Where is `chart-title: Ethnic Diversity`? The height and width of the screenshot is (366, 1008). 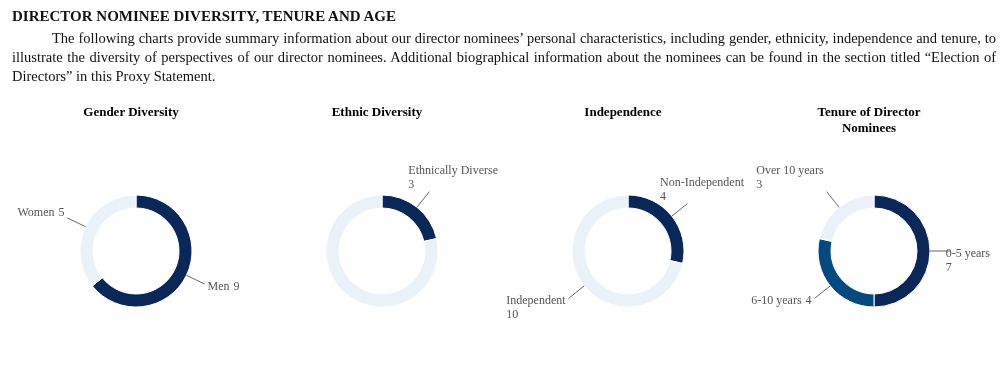
chart-title: Ethnic Diversity is located at coordinates (377, 112).